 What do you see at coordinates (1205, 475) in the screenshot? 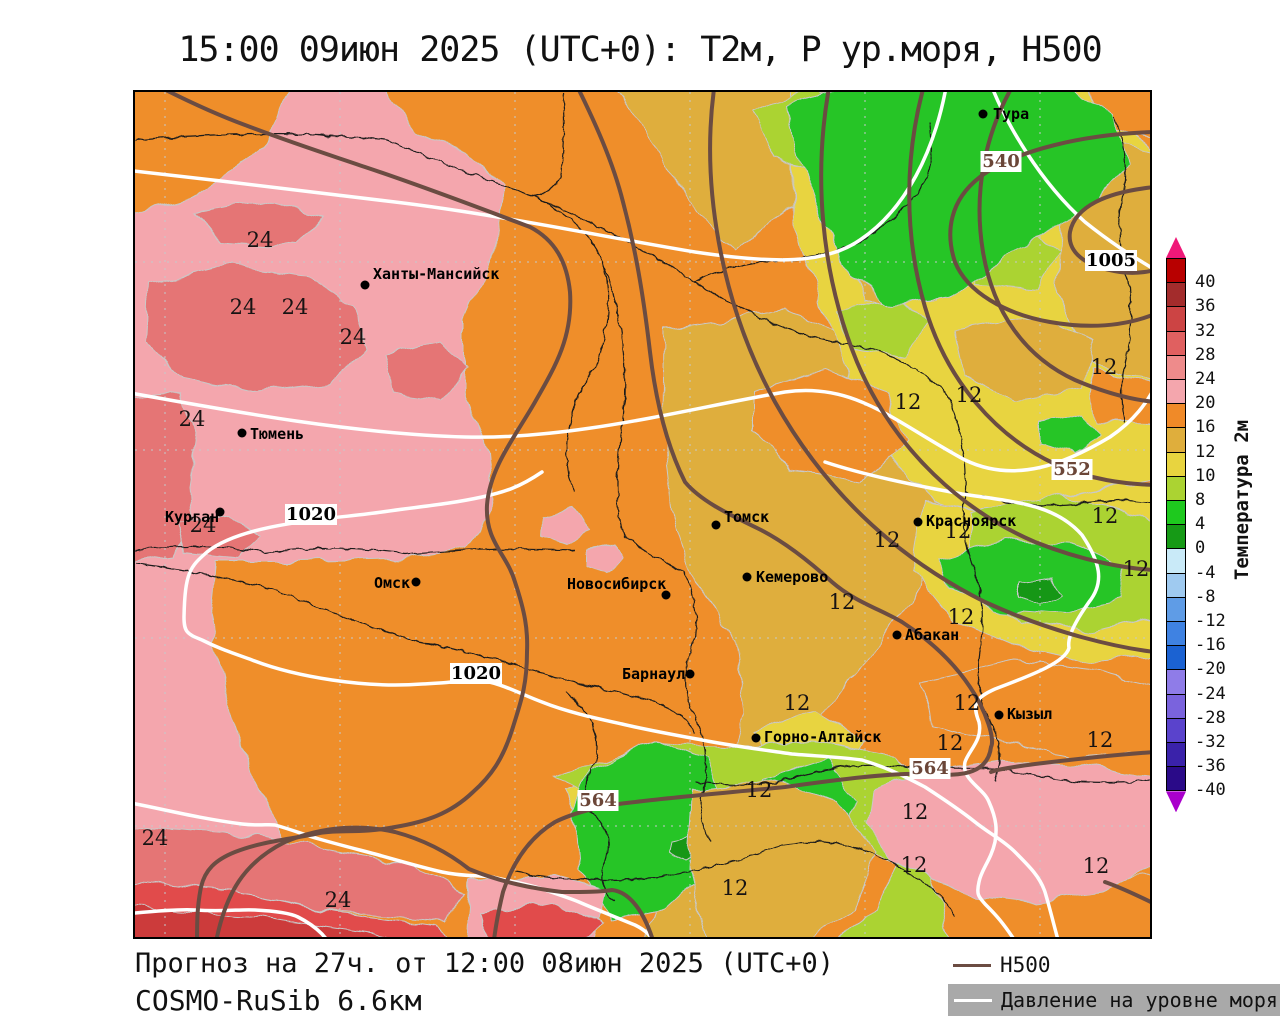
I see `scale-tick-label: 10` at bounding box center [1205, 475].